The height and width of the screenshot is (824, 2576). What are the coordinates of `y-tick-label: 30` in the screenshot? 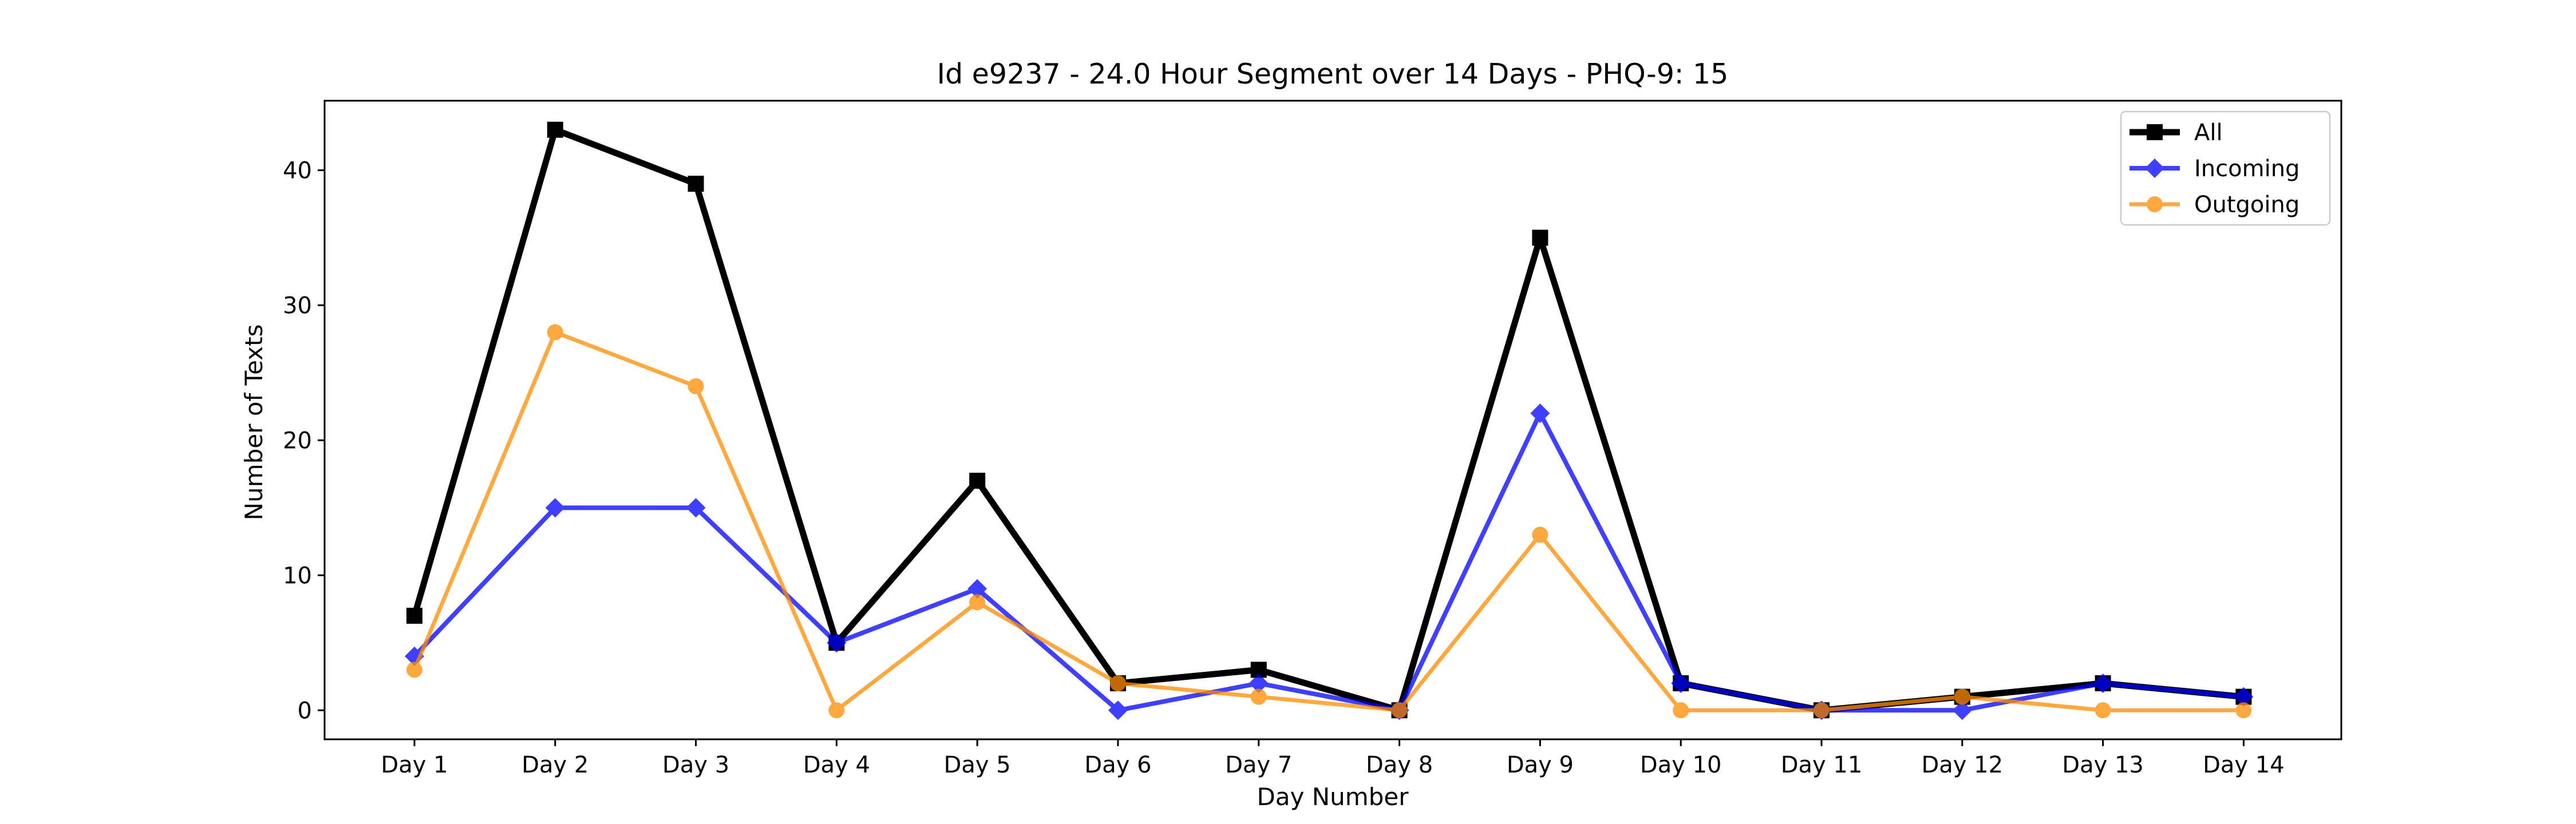 It's located at (297, 305).